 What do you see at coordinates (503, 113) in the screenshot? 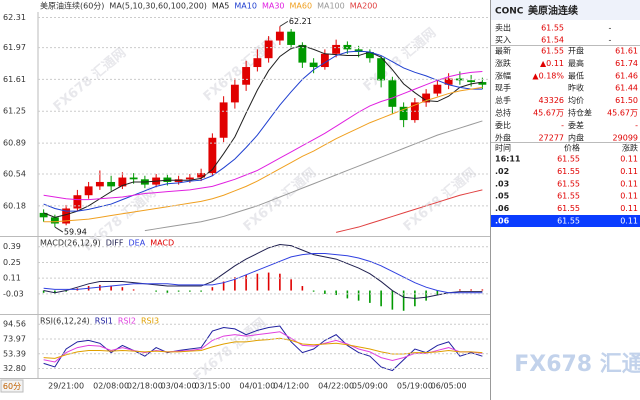
I see `quote-label: 总持` at bounding box center [503, 113].